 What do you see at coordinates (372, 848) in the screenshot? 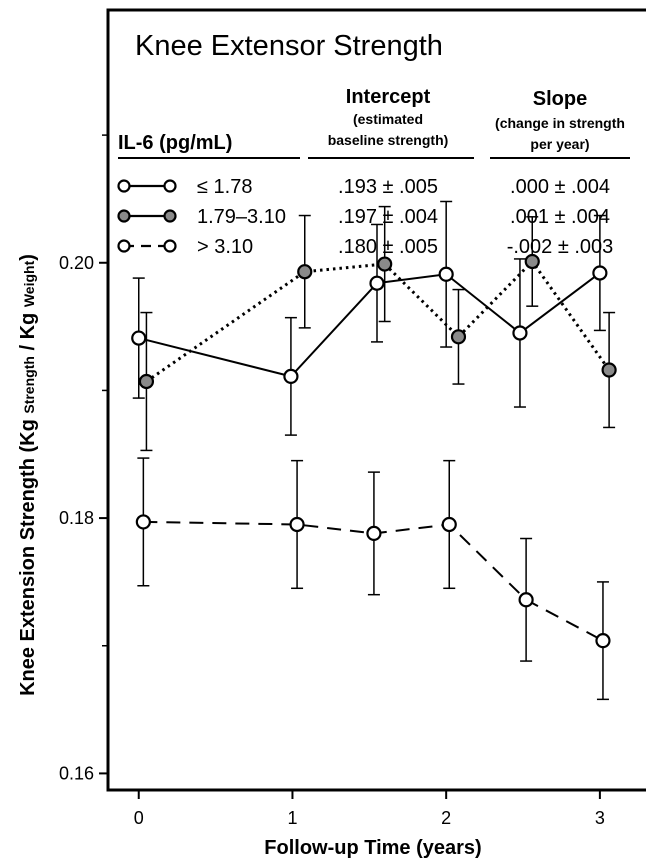
I see `x-axis-label: Follow-up Time (years)` at bounding box center [372, 848].